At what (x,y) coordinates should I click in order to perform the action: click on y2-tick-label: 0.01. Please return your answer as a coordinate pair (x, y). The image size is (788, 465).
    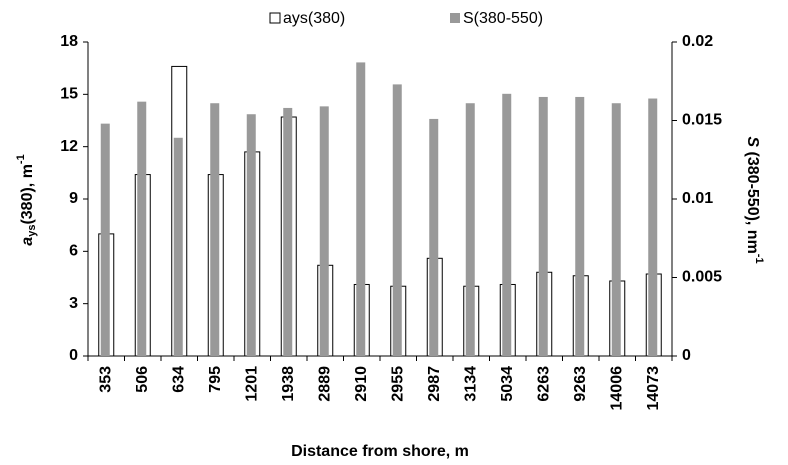
    Looking at the image, I should click on (697, 198).